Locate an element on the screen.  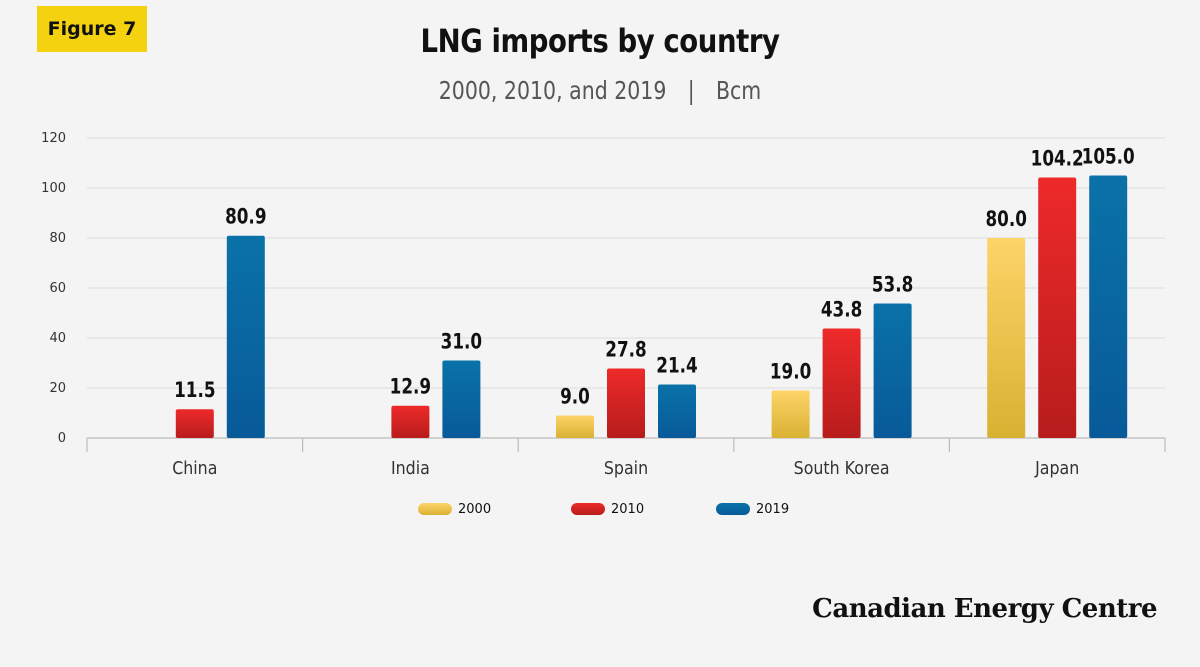
data-label: 53.8 is located at coordinates (892, 285).